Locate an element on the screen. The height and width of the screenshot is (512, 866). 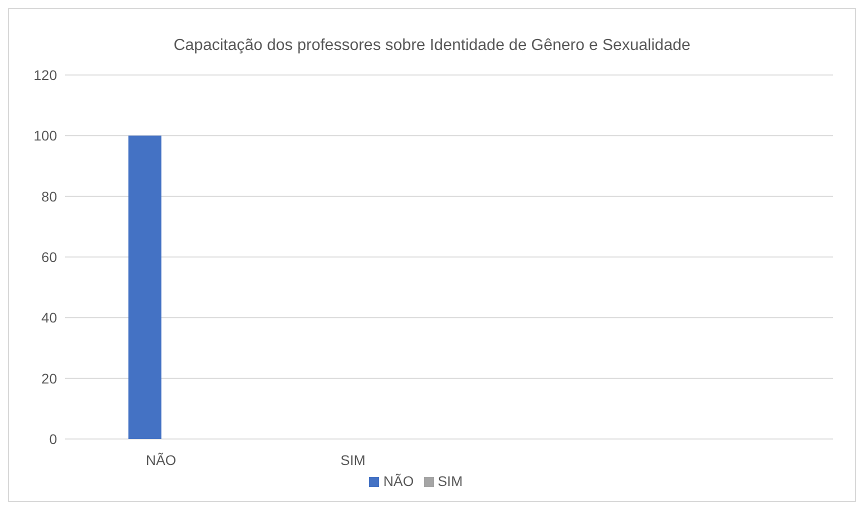
y-tick-label: 40 is located at coordinates (49, 318).